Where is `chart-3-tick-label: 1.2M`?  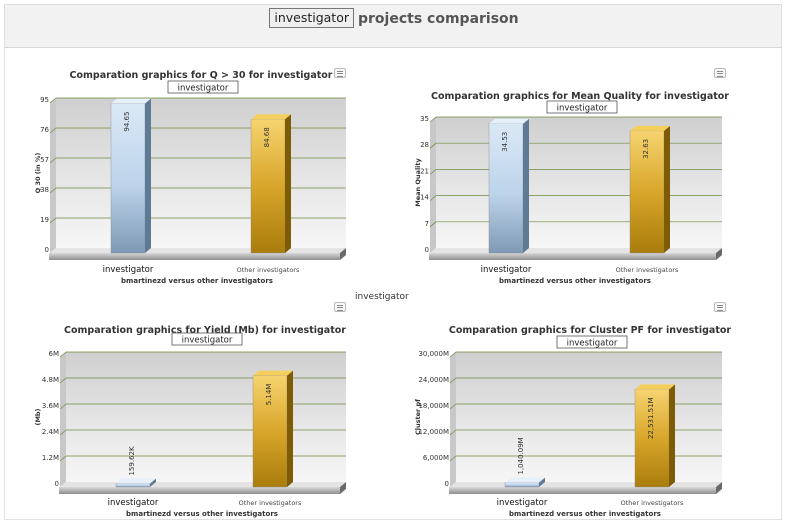
chart-3-tick-label: 1.2M is located at coordinates (50, 458).